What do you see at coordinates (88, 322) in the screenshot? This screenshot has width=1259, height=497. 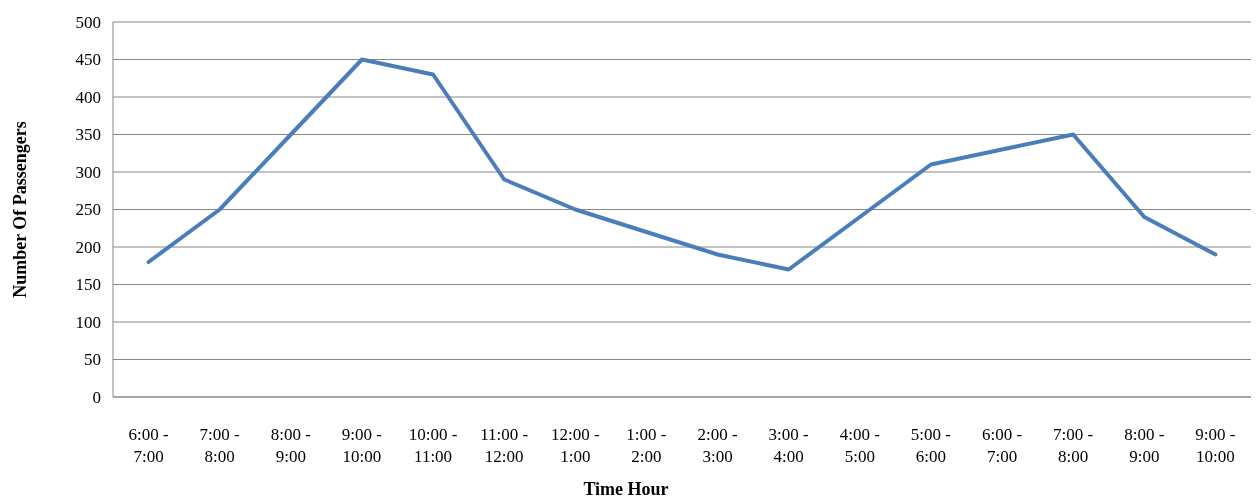 I see `y-tick-label: 100` at bounding box center [88, 322].